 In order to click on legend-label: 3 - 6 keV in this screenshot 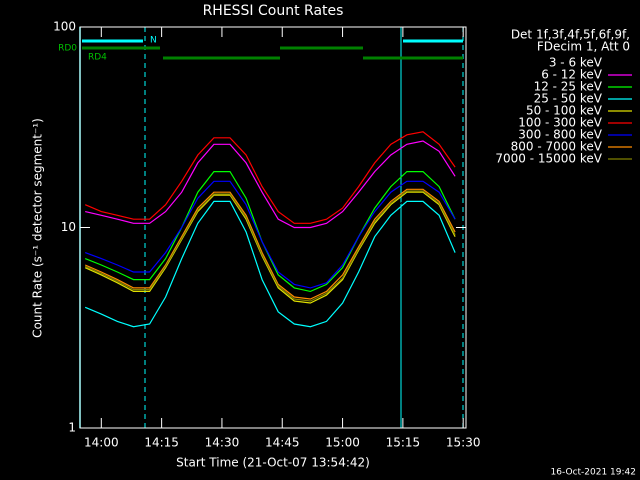, I will do `click(576, 63)`.